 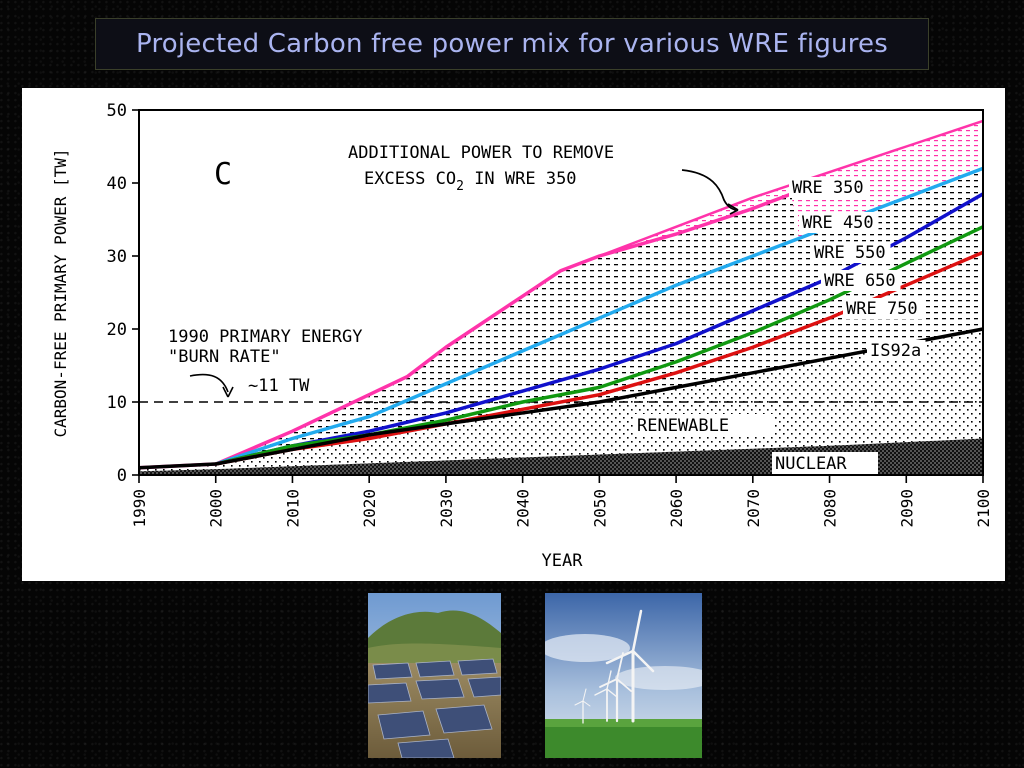 What do you see at coordinates (223, 174) in the screenshot?
I see `panel-label: C` at bounding box center [223, 174].